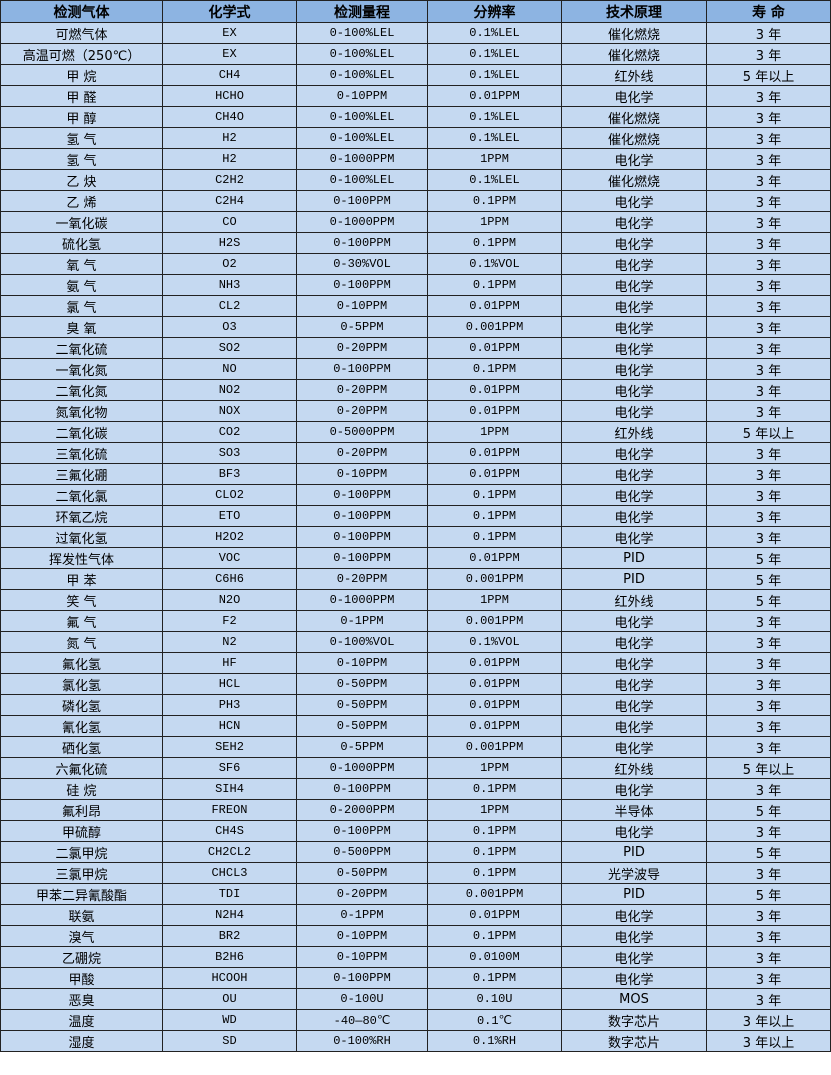  Describe the element at coordinates (81, 474) in the screenshot. I see `gas-cell: 三氟化硼` at that location.